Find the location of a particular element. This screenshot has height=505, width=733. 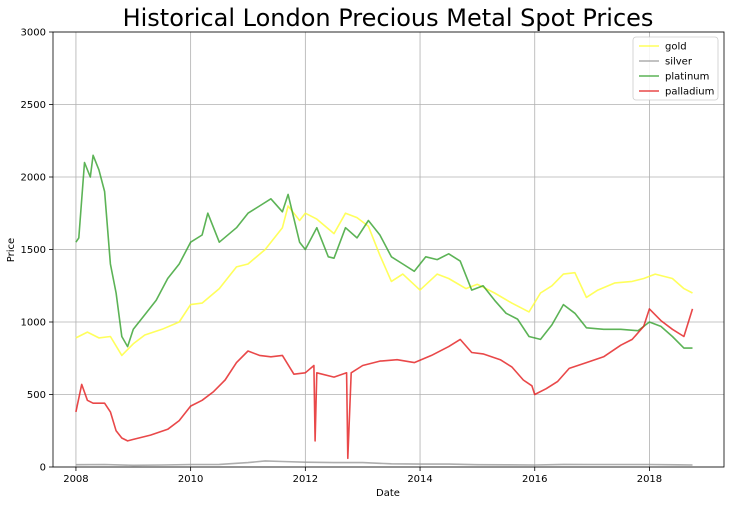

series-line-silver is located at coordinates (384, 463).